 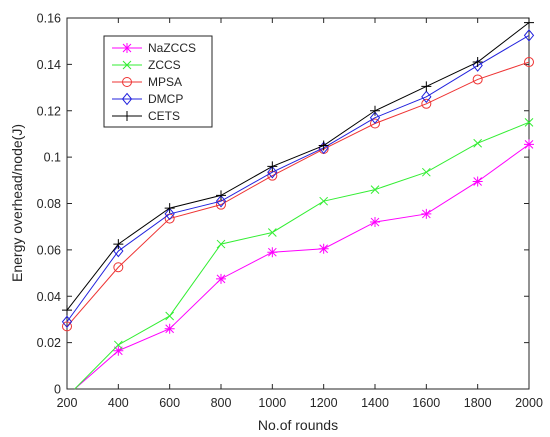 What do you see at coordinates (426, 403) in the screenshot?
I see `x-tick-label: 1600` at bounding box center [426, 403].